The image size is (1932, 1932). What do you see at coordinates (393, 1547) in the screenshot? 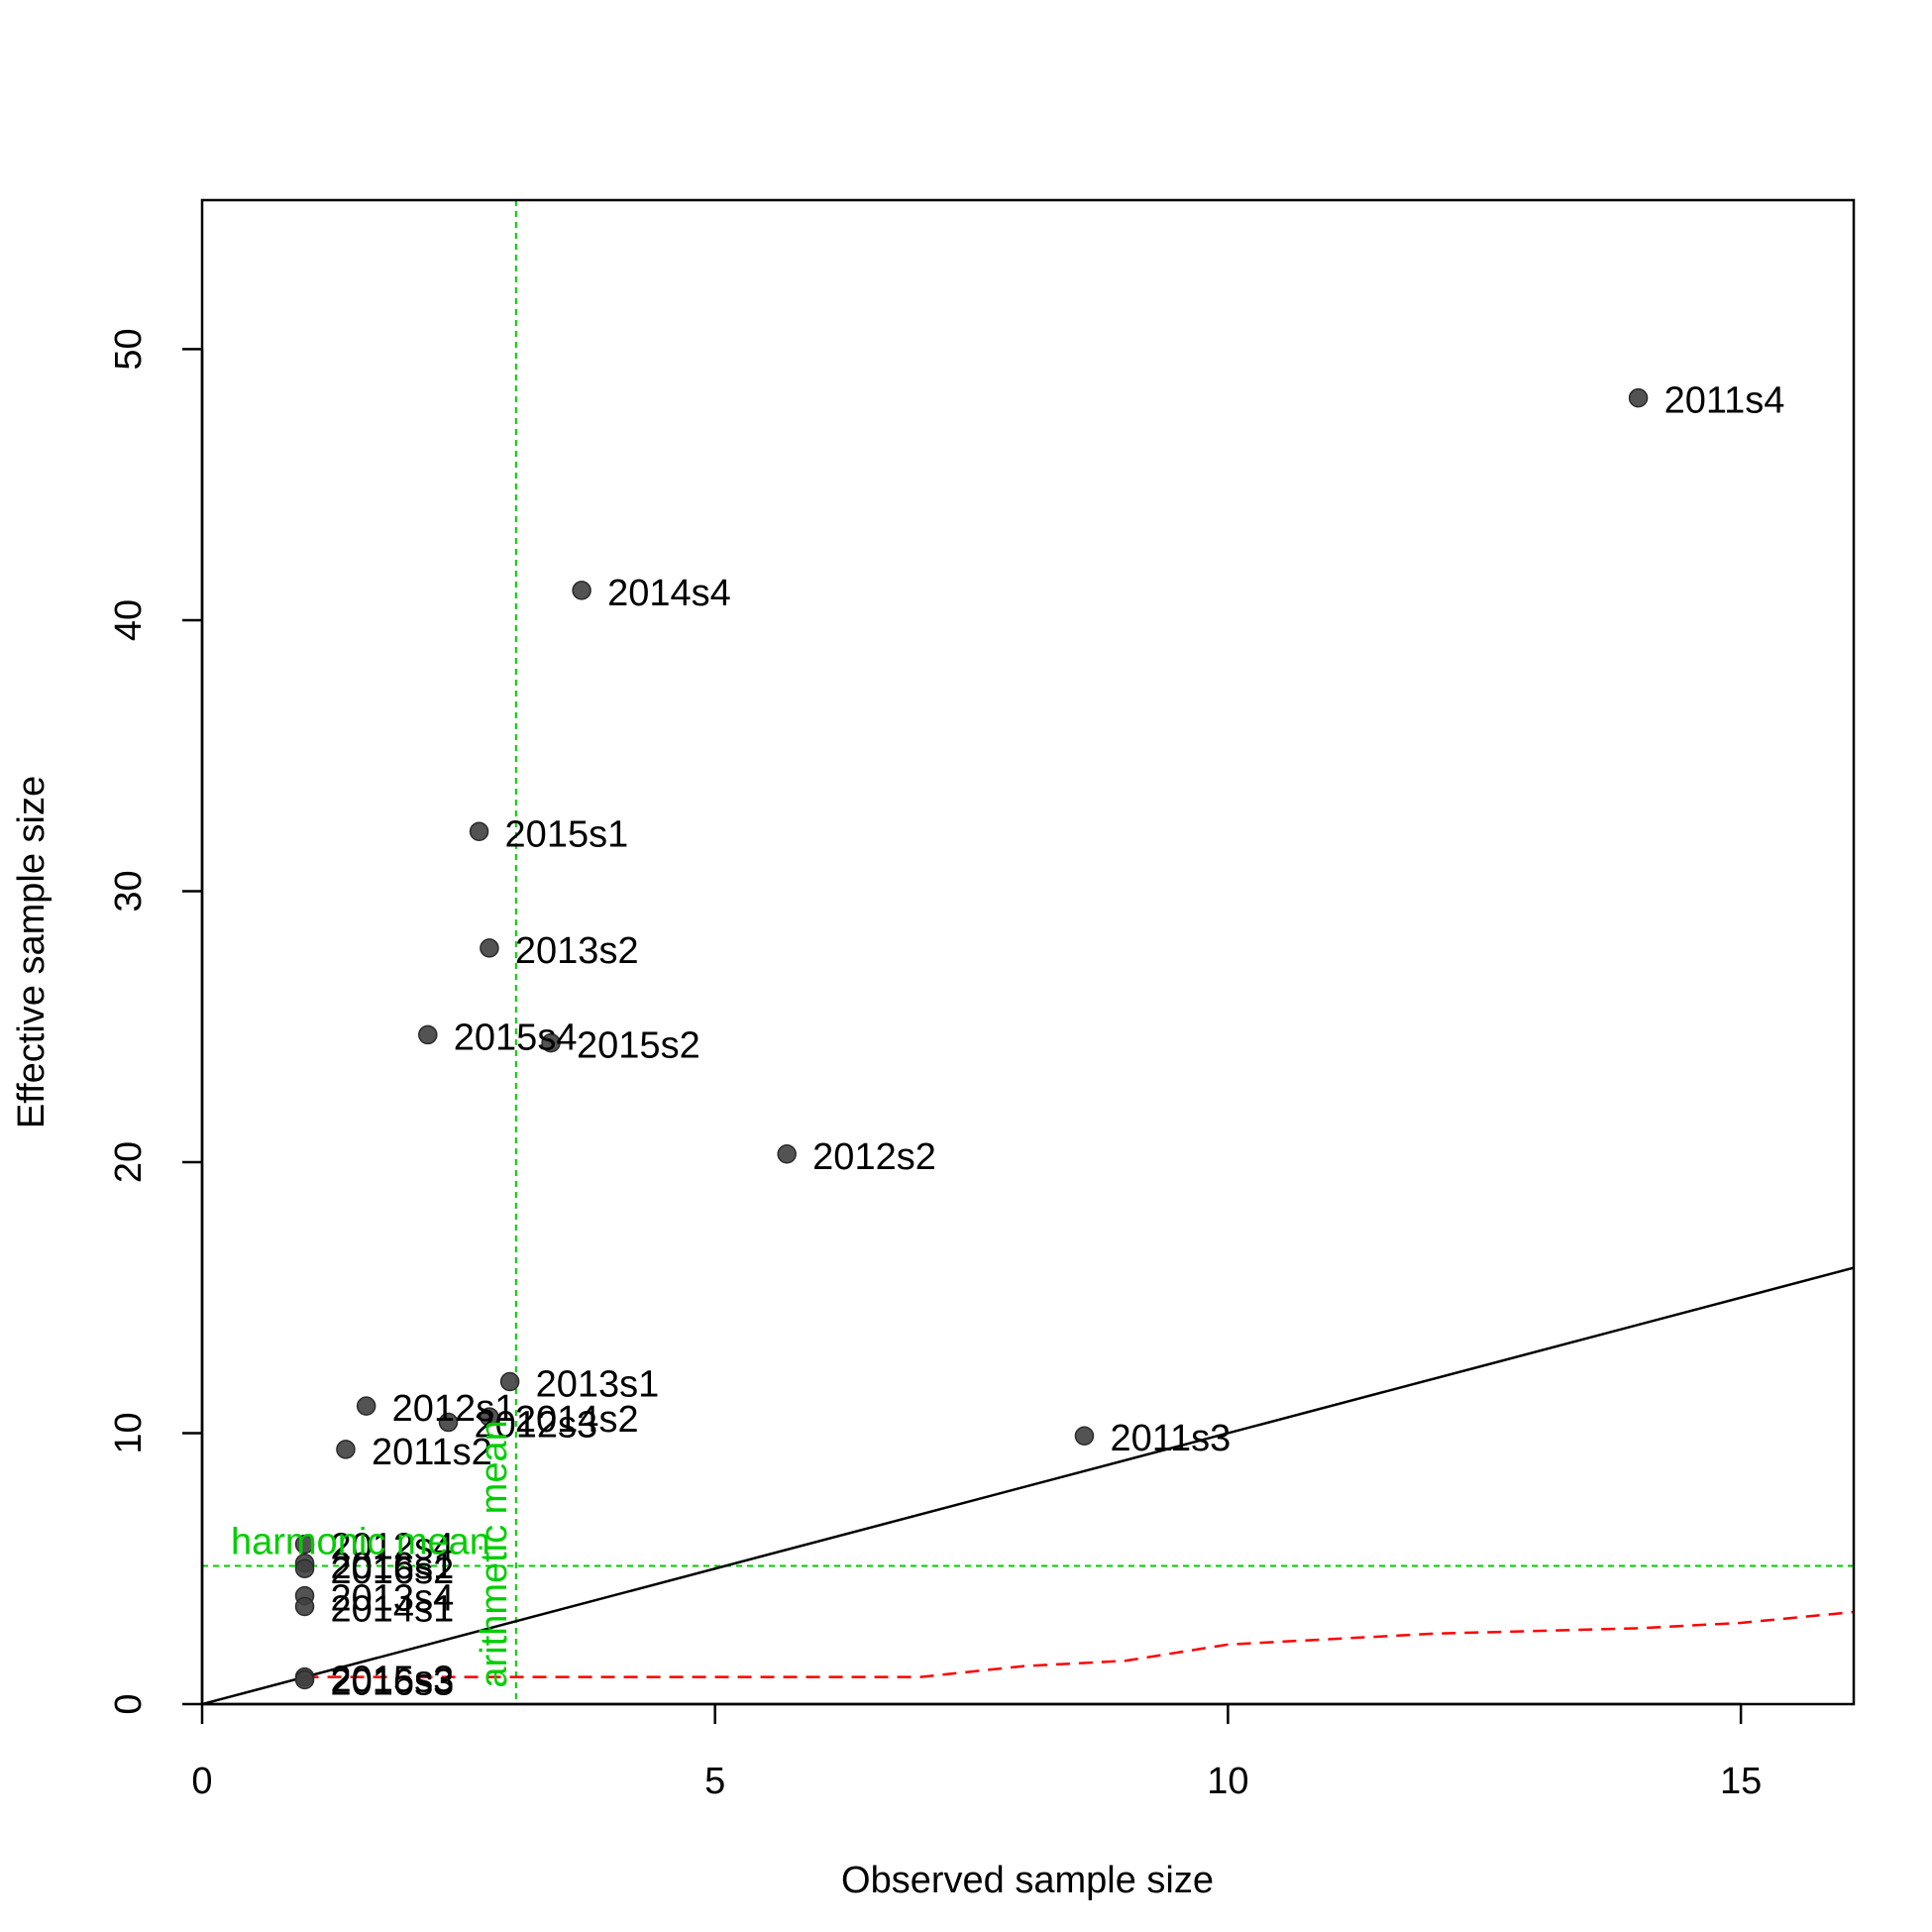
I see `point-label: 2012s4` at bounding box center [393, 1547].